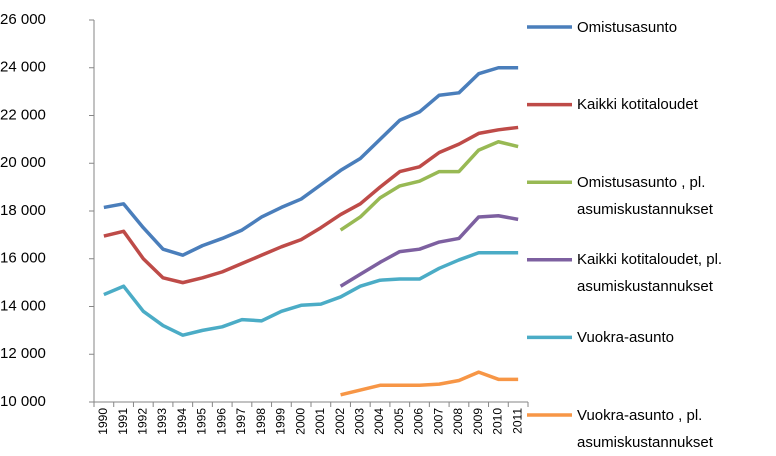 The image size is (776, 456). I want to click on y-tick-label: 22 000, so click(23, 114).